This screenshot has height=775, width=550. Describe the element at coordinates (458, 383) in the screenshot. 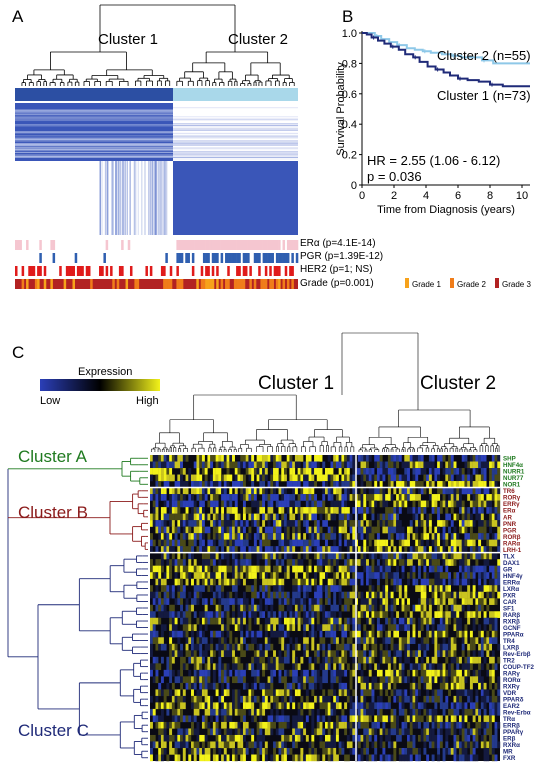

I see `cluster2-label-c: Cluster 2` at that location.